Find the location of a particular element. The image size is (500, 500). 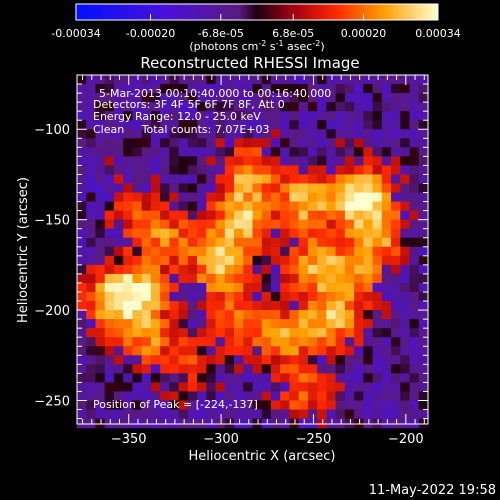

y-tick-label: −200 is located at coordinates (52, 311).